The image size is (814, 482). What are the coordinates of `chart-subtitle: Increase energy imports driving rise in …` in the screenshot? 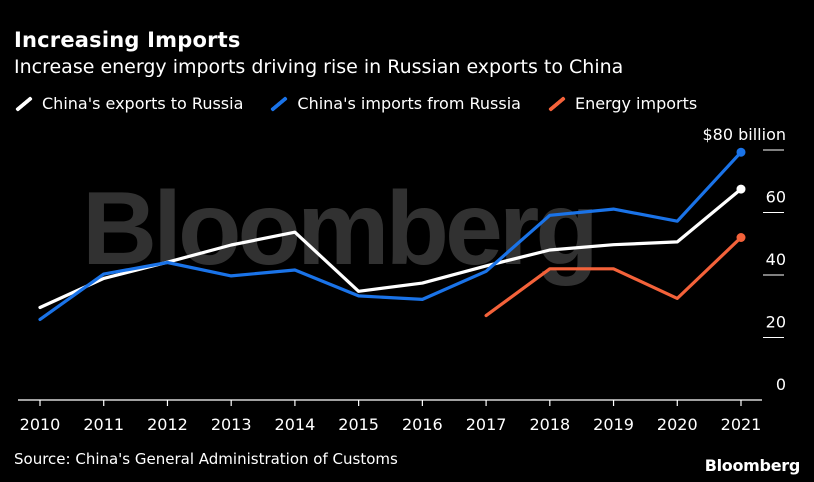 It's located at (319, 67).